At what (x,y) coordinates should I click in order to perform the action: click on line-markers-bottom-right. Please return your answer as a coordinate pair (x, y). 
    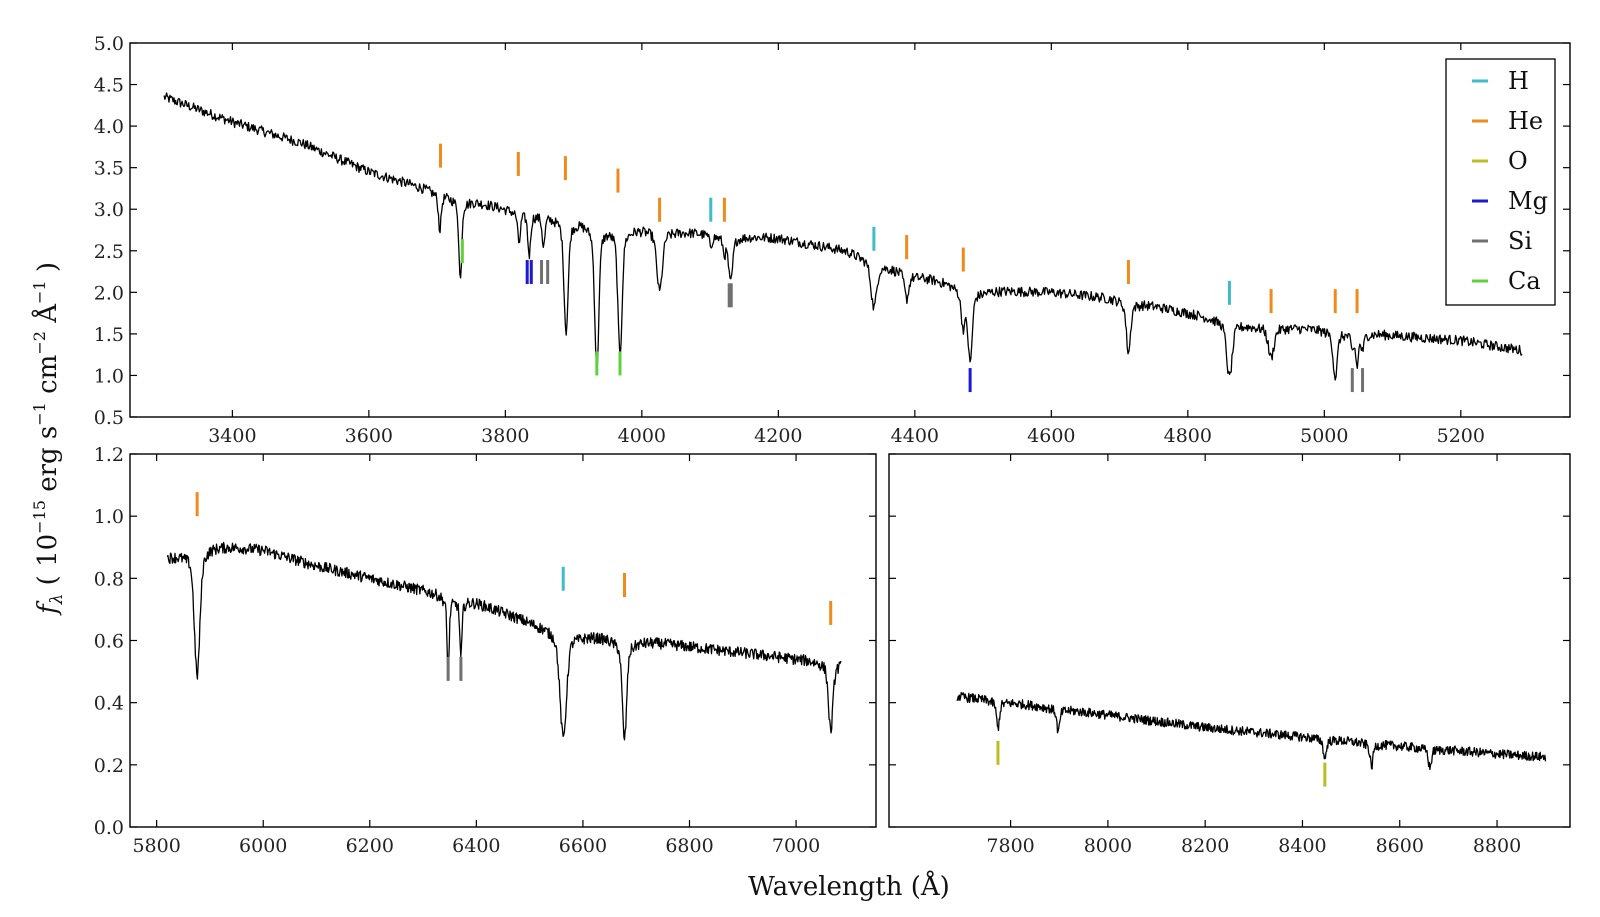
    Looking at the image, I should click on (1161, 763).